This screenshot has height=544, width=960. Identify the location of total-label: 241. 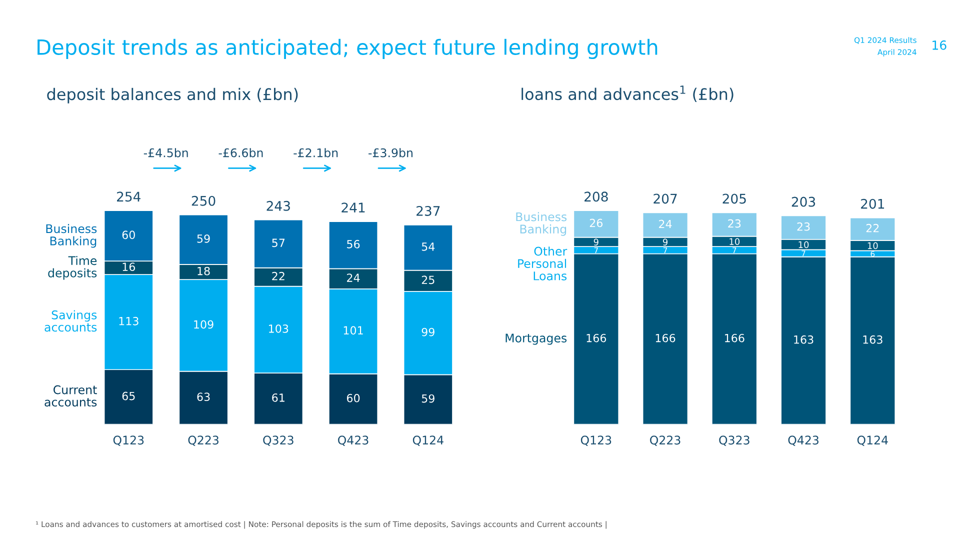
(353, 207).